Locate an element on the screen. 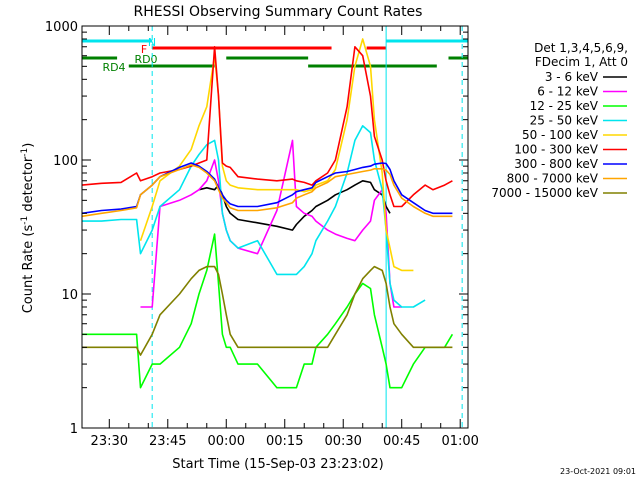 This screenshot has height=480, width=640. timestamp: 23-Oct-2021 09:01 is located at coordinates (598, 471).